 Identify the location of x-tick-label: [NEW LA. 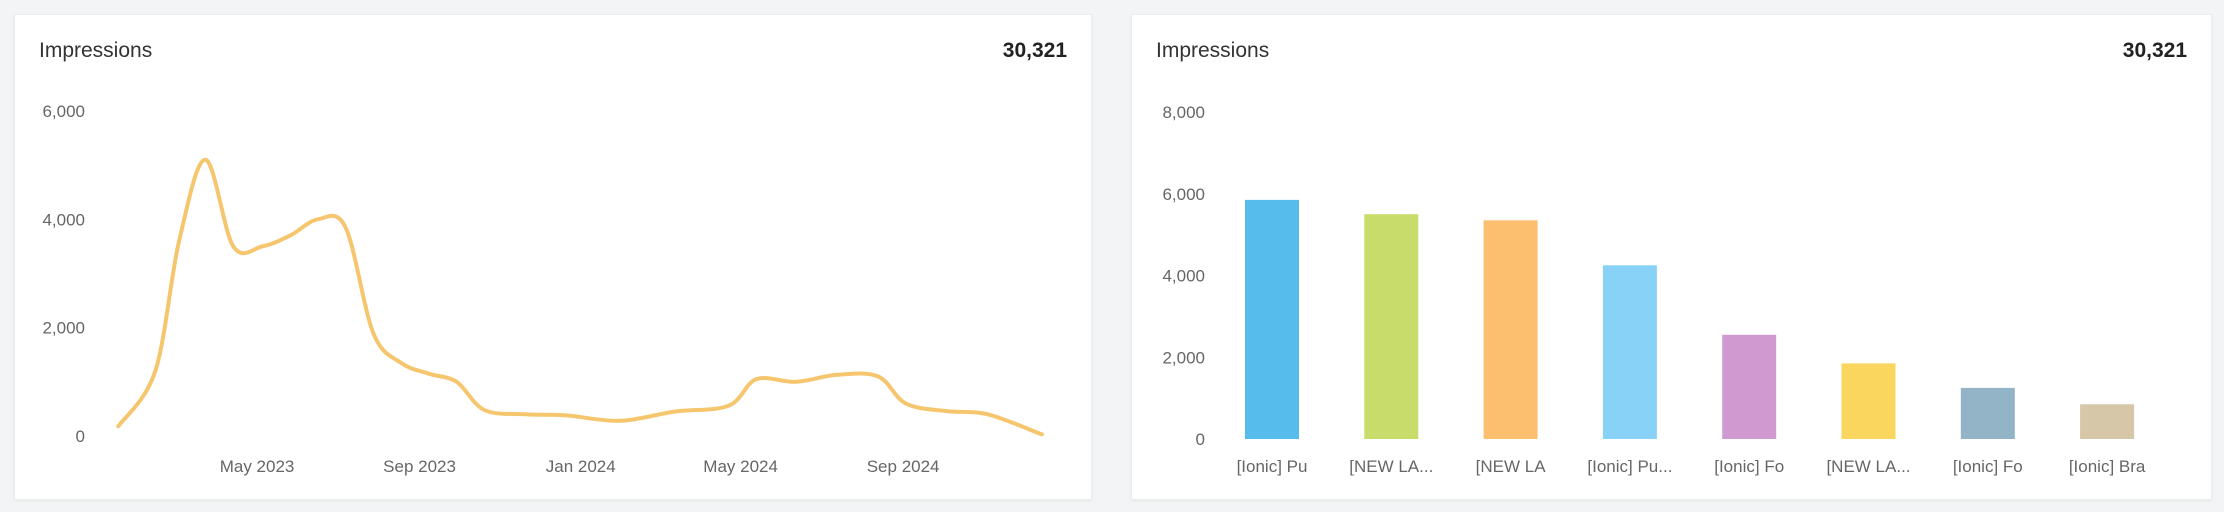
(1511, 466).